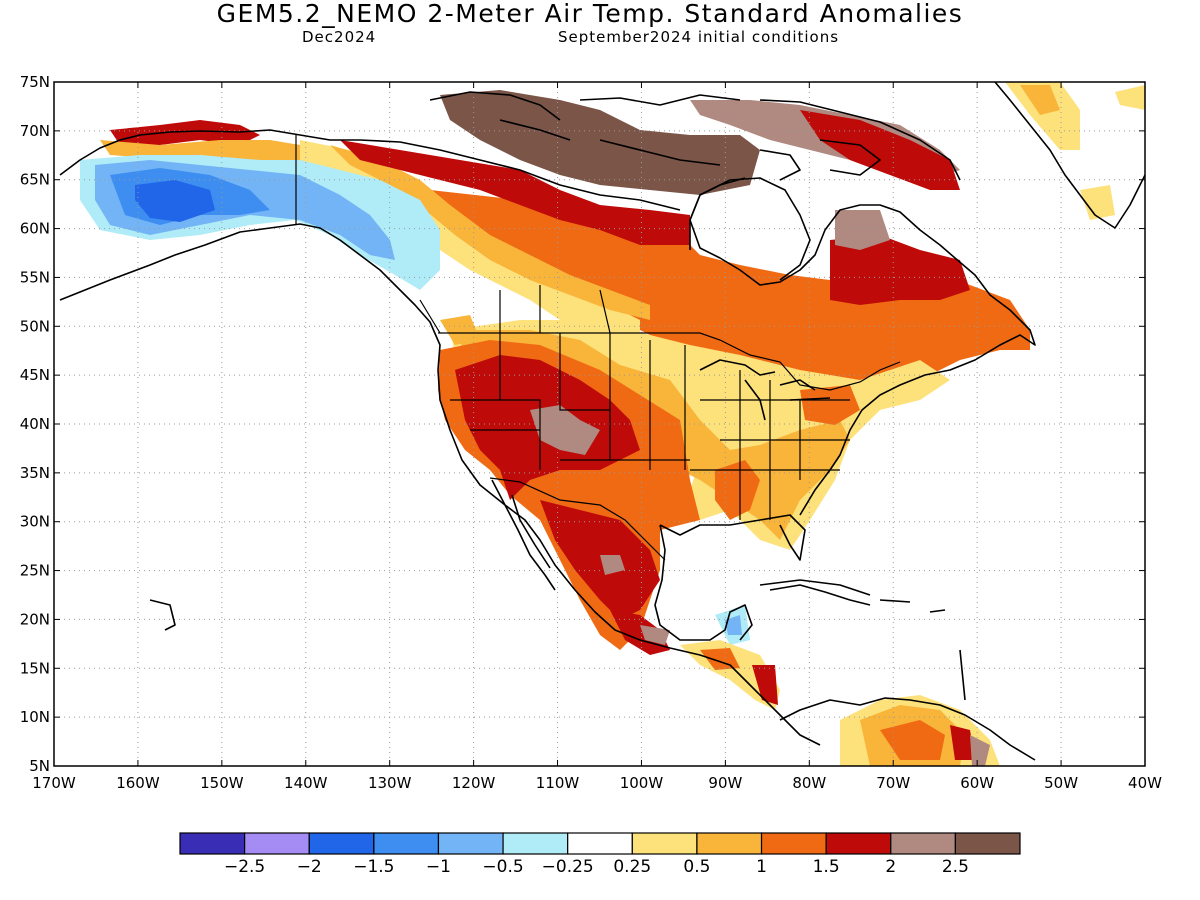 This screenshot has height=900, width=1200. Describe the element at coordinates (826, 867) in the screenshot. I see `colorbar-tick-label: 1.5` at that location.